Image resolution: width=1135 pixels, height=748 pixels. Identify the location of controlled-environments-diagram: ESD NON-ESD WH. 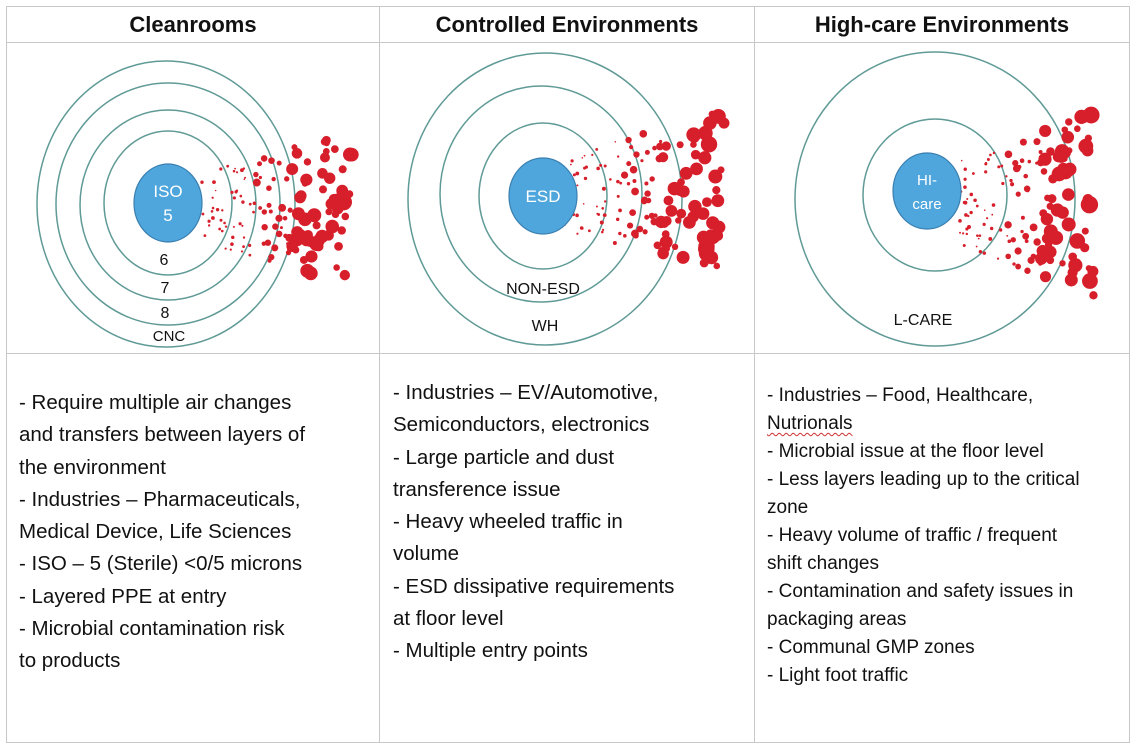
(567, 198).